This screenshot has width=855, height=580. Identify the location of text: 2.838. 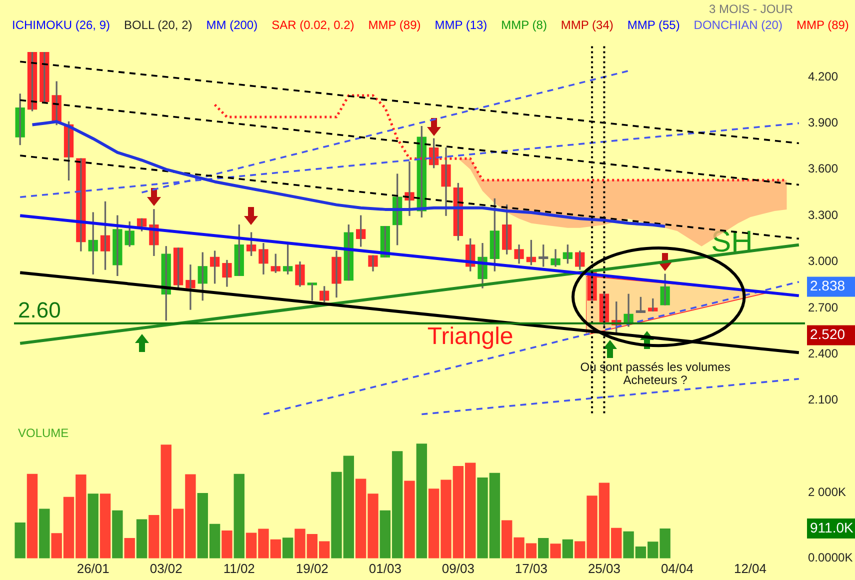
(828, 286).